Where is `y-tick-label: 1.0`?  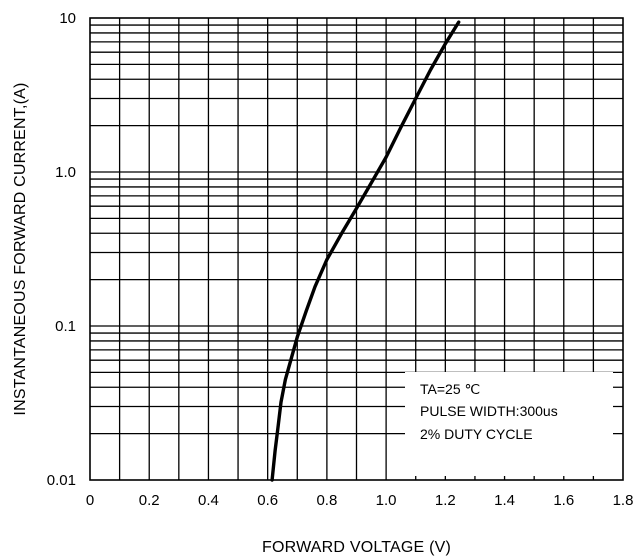
y-tick-label: 1.0 is located at coordinates (65, 172).